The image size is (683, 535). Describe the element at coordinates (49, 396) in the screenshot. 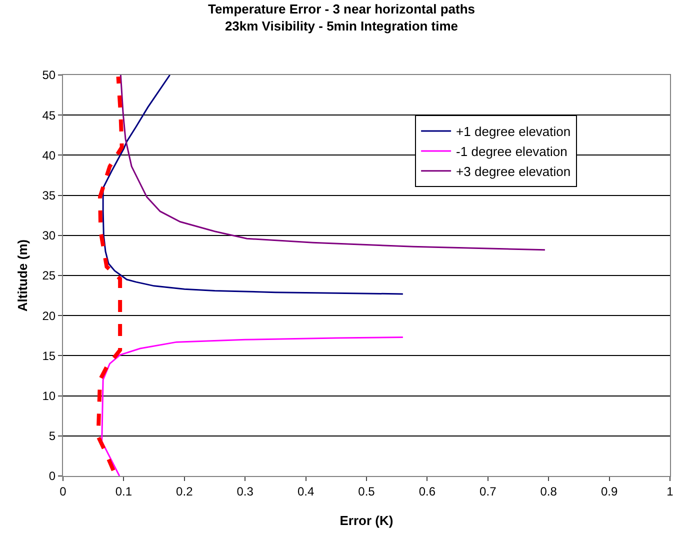

I see `y-tick-label: 10` at that location.